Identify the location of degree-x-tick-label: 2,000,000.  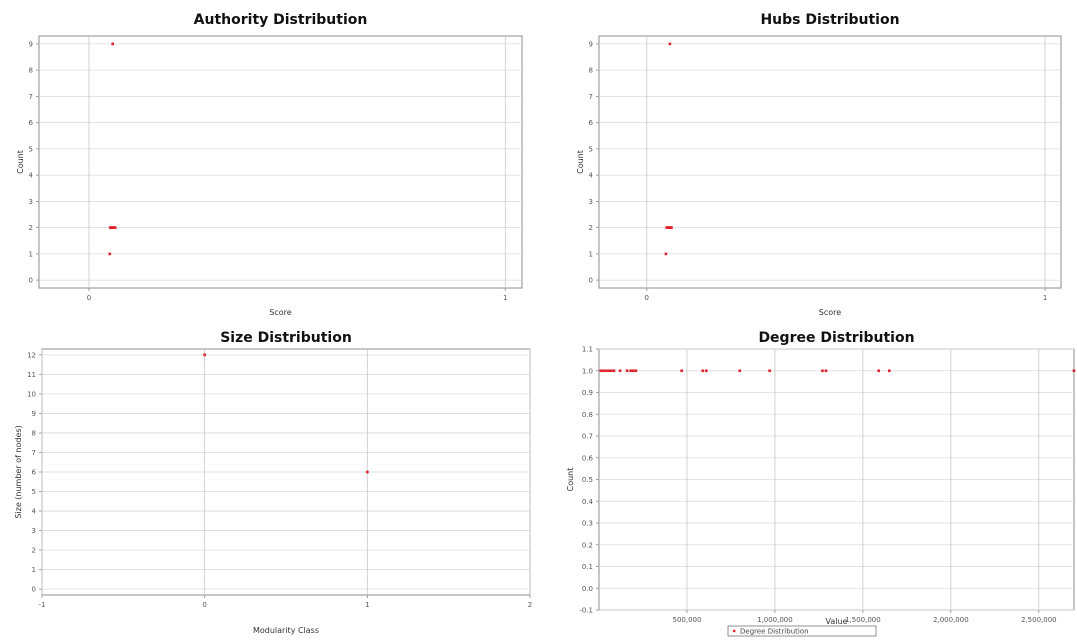
(951, 620).